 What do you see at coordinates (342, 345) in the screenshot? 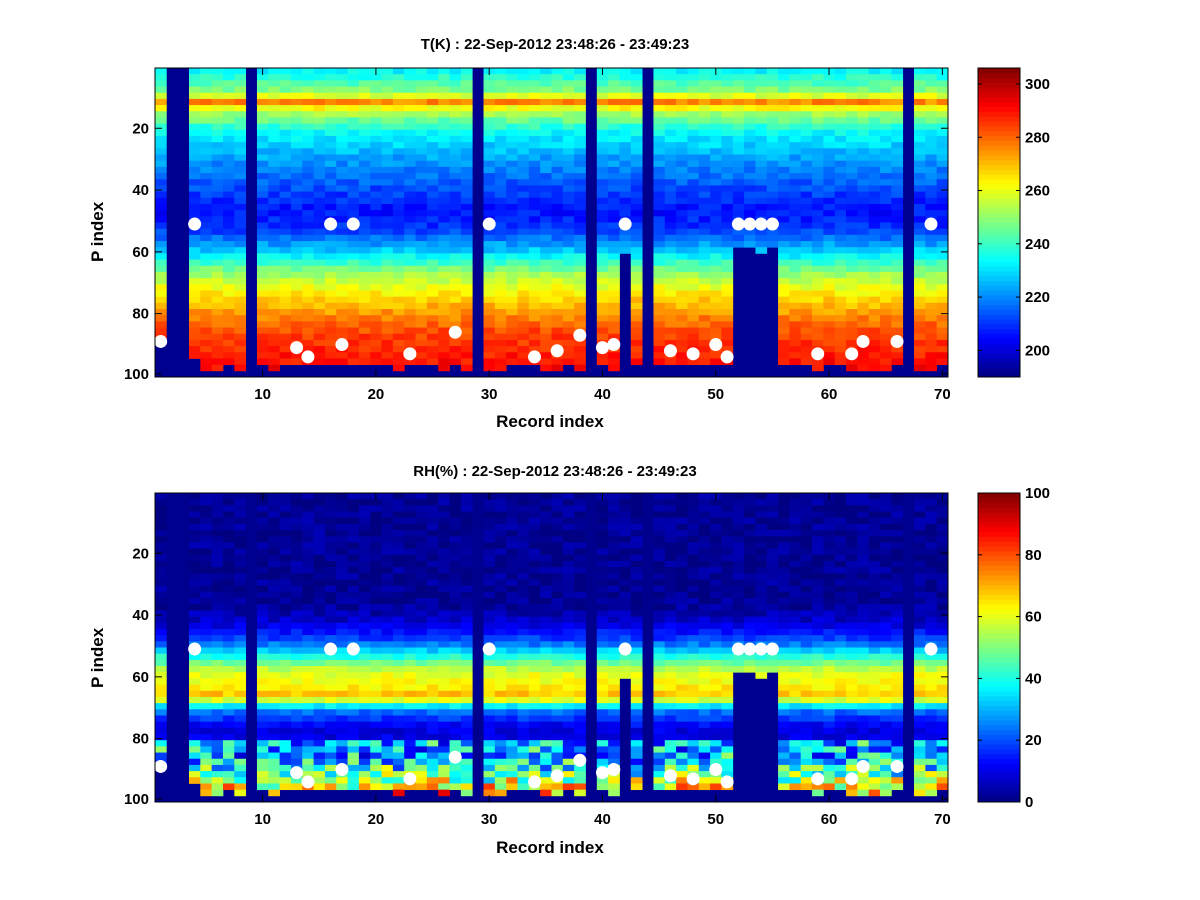
I see `data-marker` at bounding box center [342, 345].